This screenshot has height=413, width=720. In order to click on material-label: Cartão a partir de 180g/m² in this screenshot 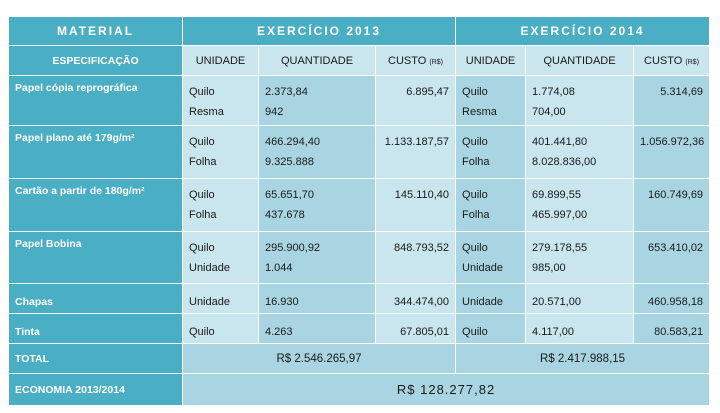, I will do `click(95, 205)`.